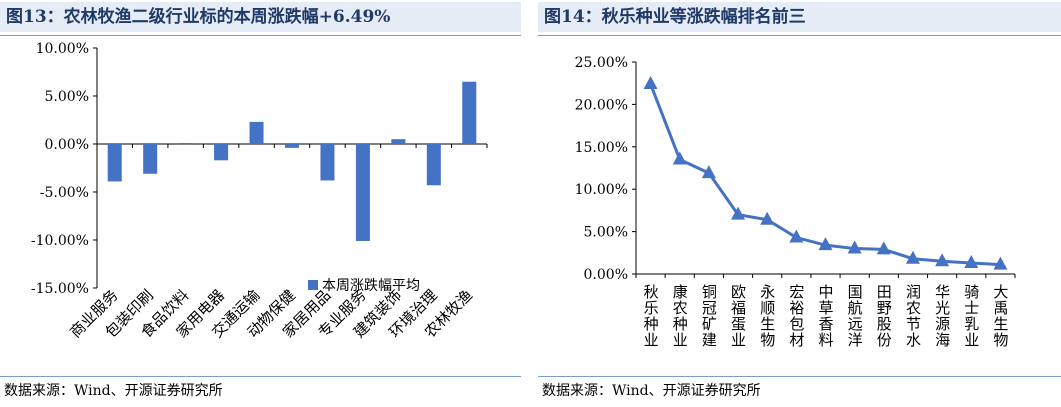 The height and width of the screenshot is (407, 1061). I want to click on x-category-label: 国航远洋, so click(855, 316).